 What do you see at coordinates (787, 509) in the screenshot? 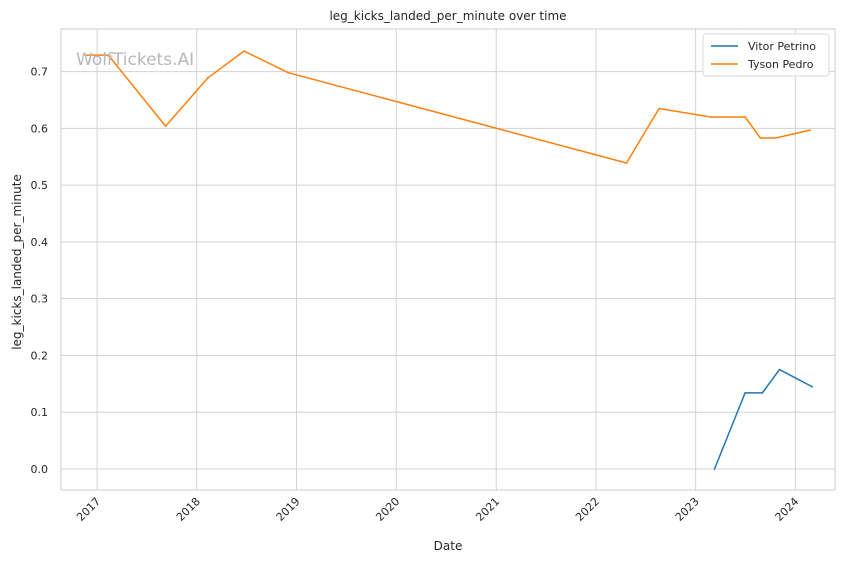
I see `x-tick-label: 2024` at bounding box center [787, 509].